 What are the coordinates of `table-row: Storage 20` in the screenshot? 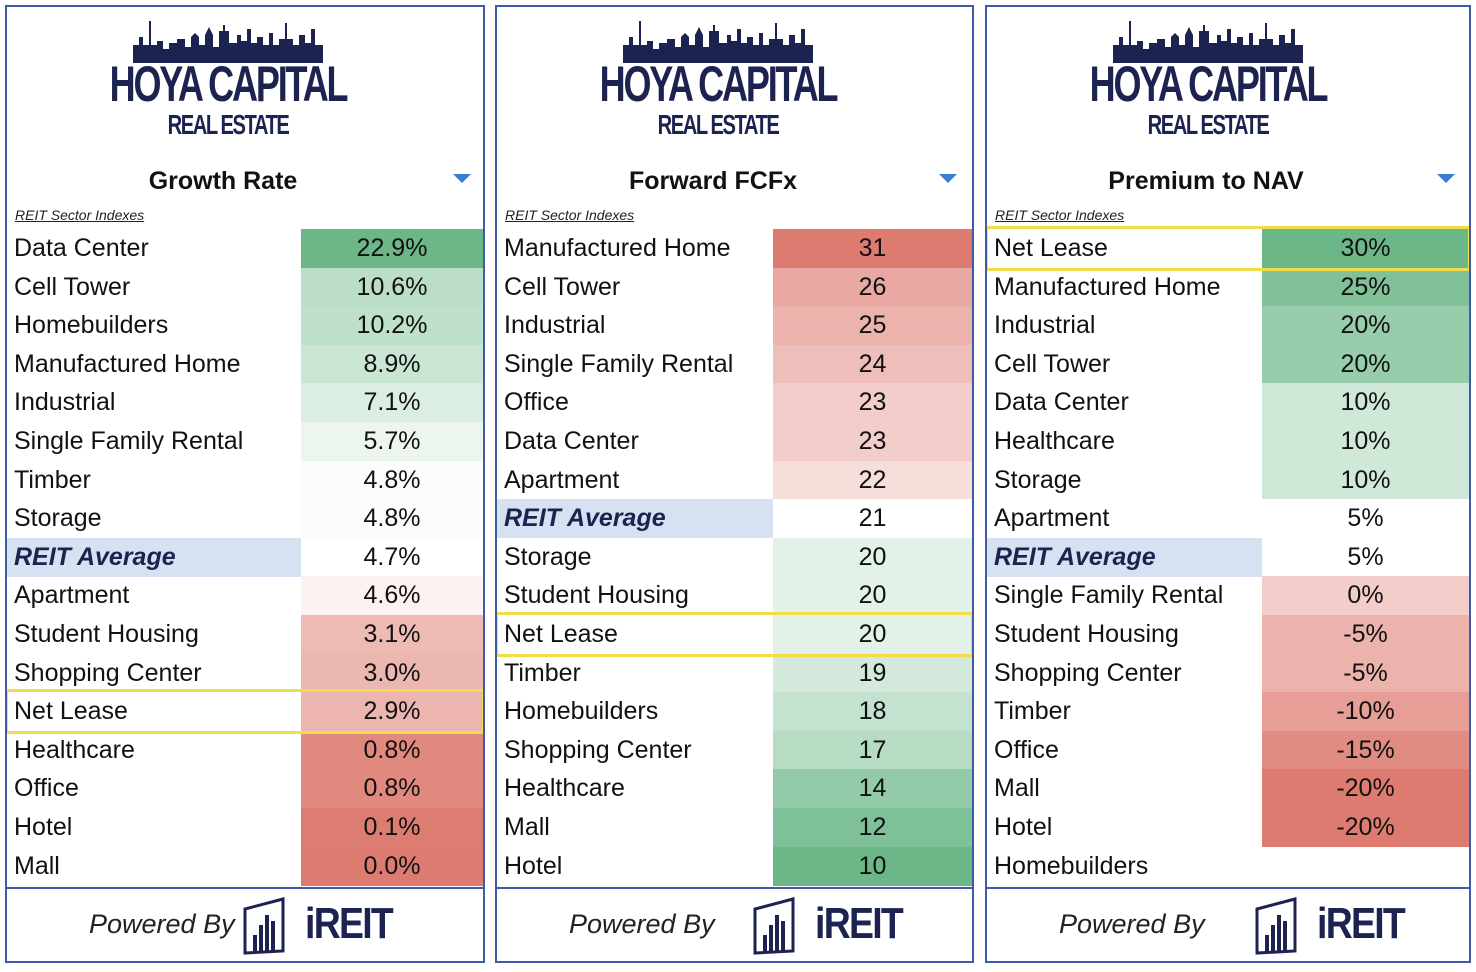 It's located at (734, 557).